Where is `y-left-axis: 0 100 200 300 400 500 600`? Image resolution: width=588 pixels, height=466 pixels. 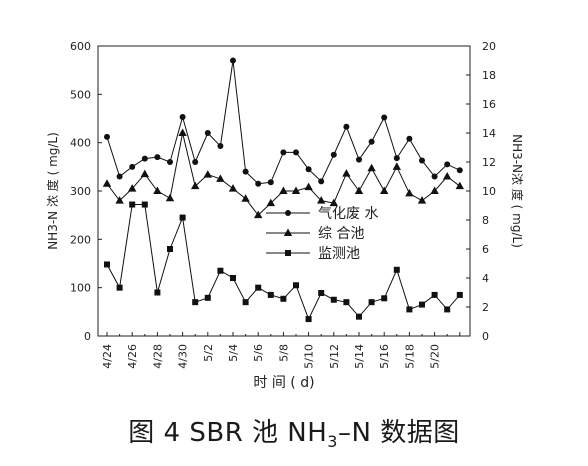 y-left-axis: 0 100 200 300 400 500 600 is located at coordinates (86, 191).